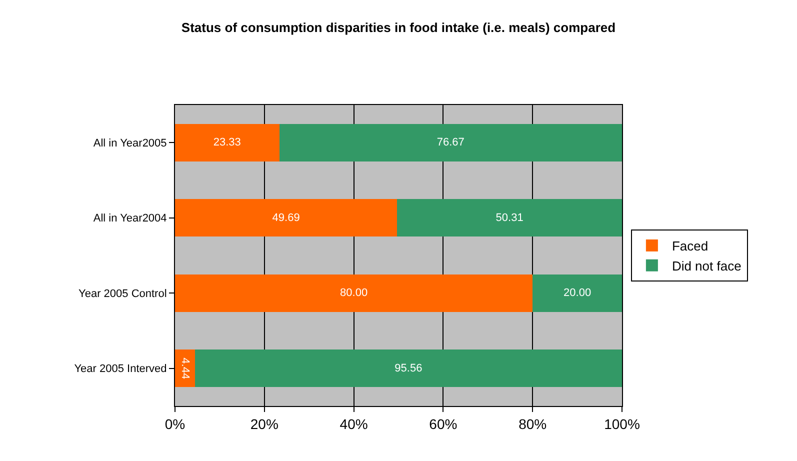  Describe the element at coordinates (354, 424) in the screenshot. I see `x-tick-label: 40%` at that location.